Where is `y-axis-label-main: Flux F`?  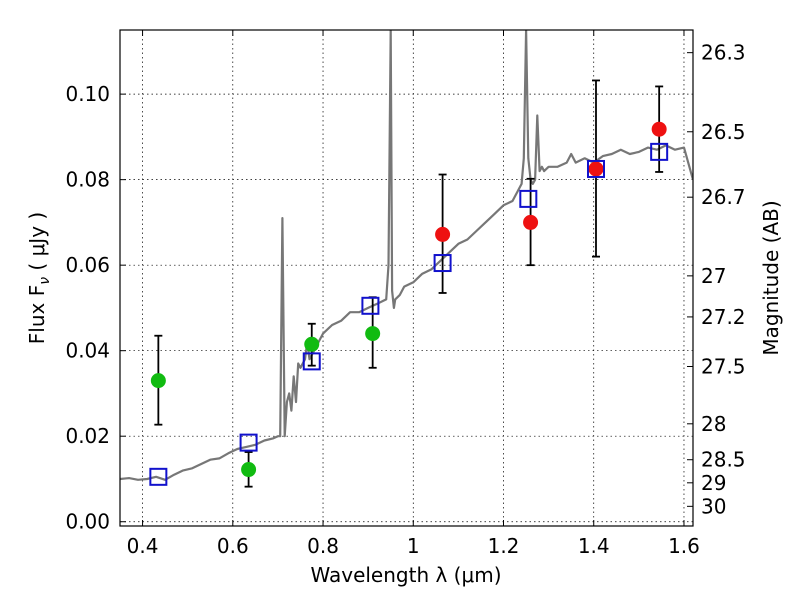 y-axis-label-main: Flux F is located at coordinates (37, 314).